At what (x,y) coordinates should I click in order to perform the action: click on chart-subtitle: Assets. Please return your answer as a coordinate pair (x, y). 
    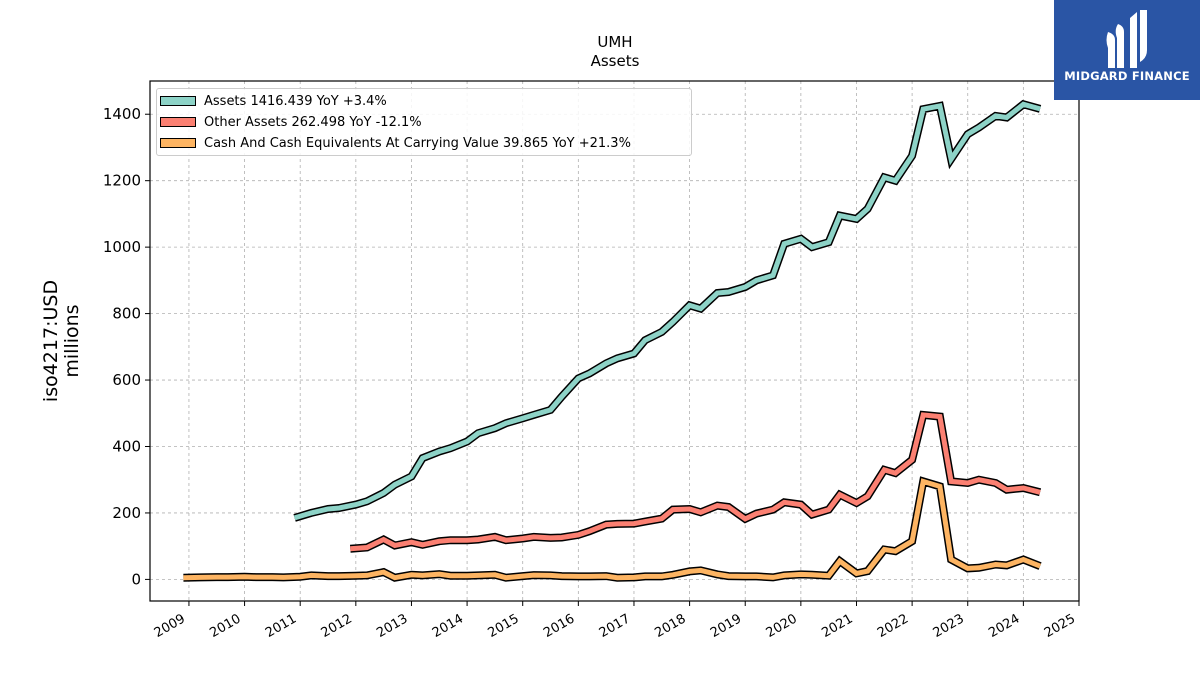
    Looking at the image, I should click on (615, 61).